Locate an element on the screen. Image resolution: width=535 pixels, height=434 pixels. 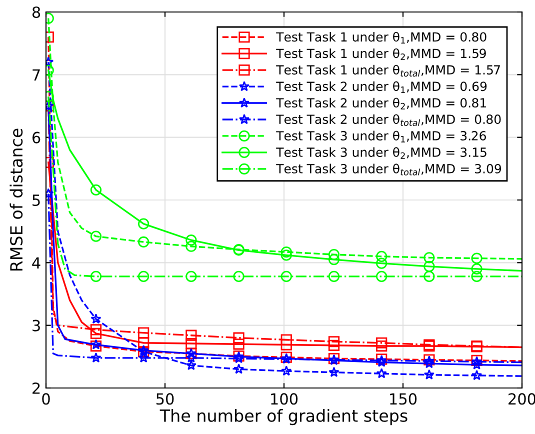
y-tick-label: 8 is located at coordinates (36, 12).